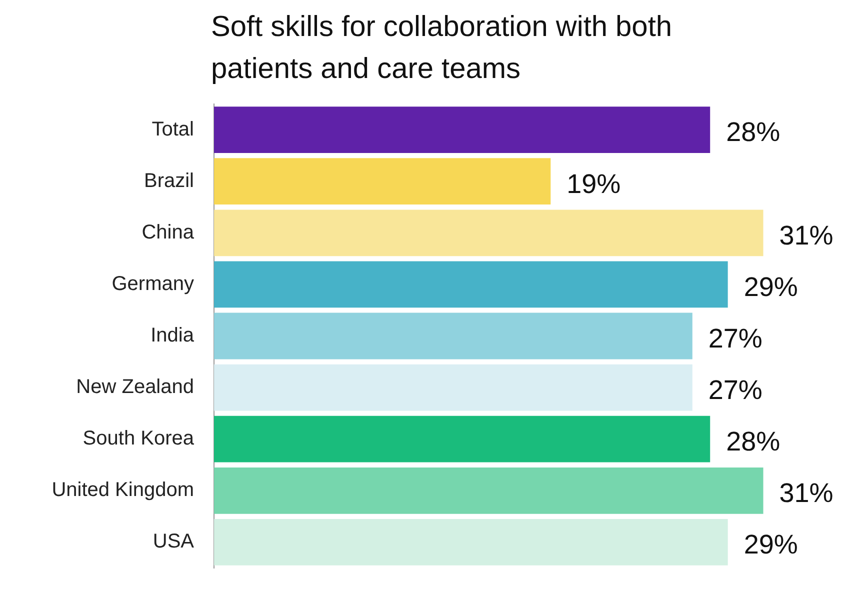  I want to click on chart-title: Soft skills for collaboration with both patients and care teams, so click(442, 48).